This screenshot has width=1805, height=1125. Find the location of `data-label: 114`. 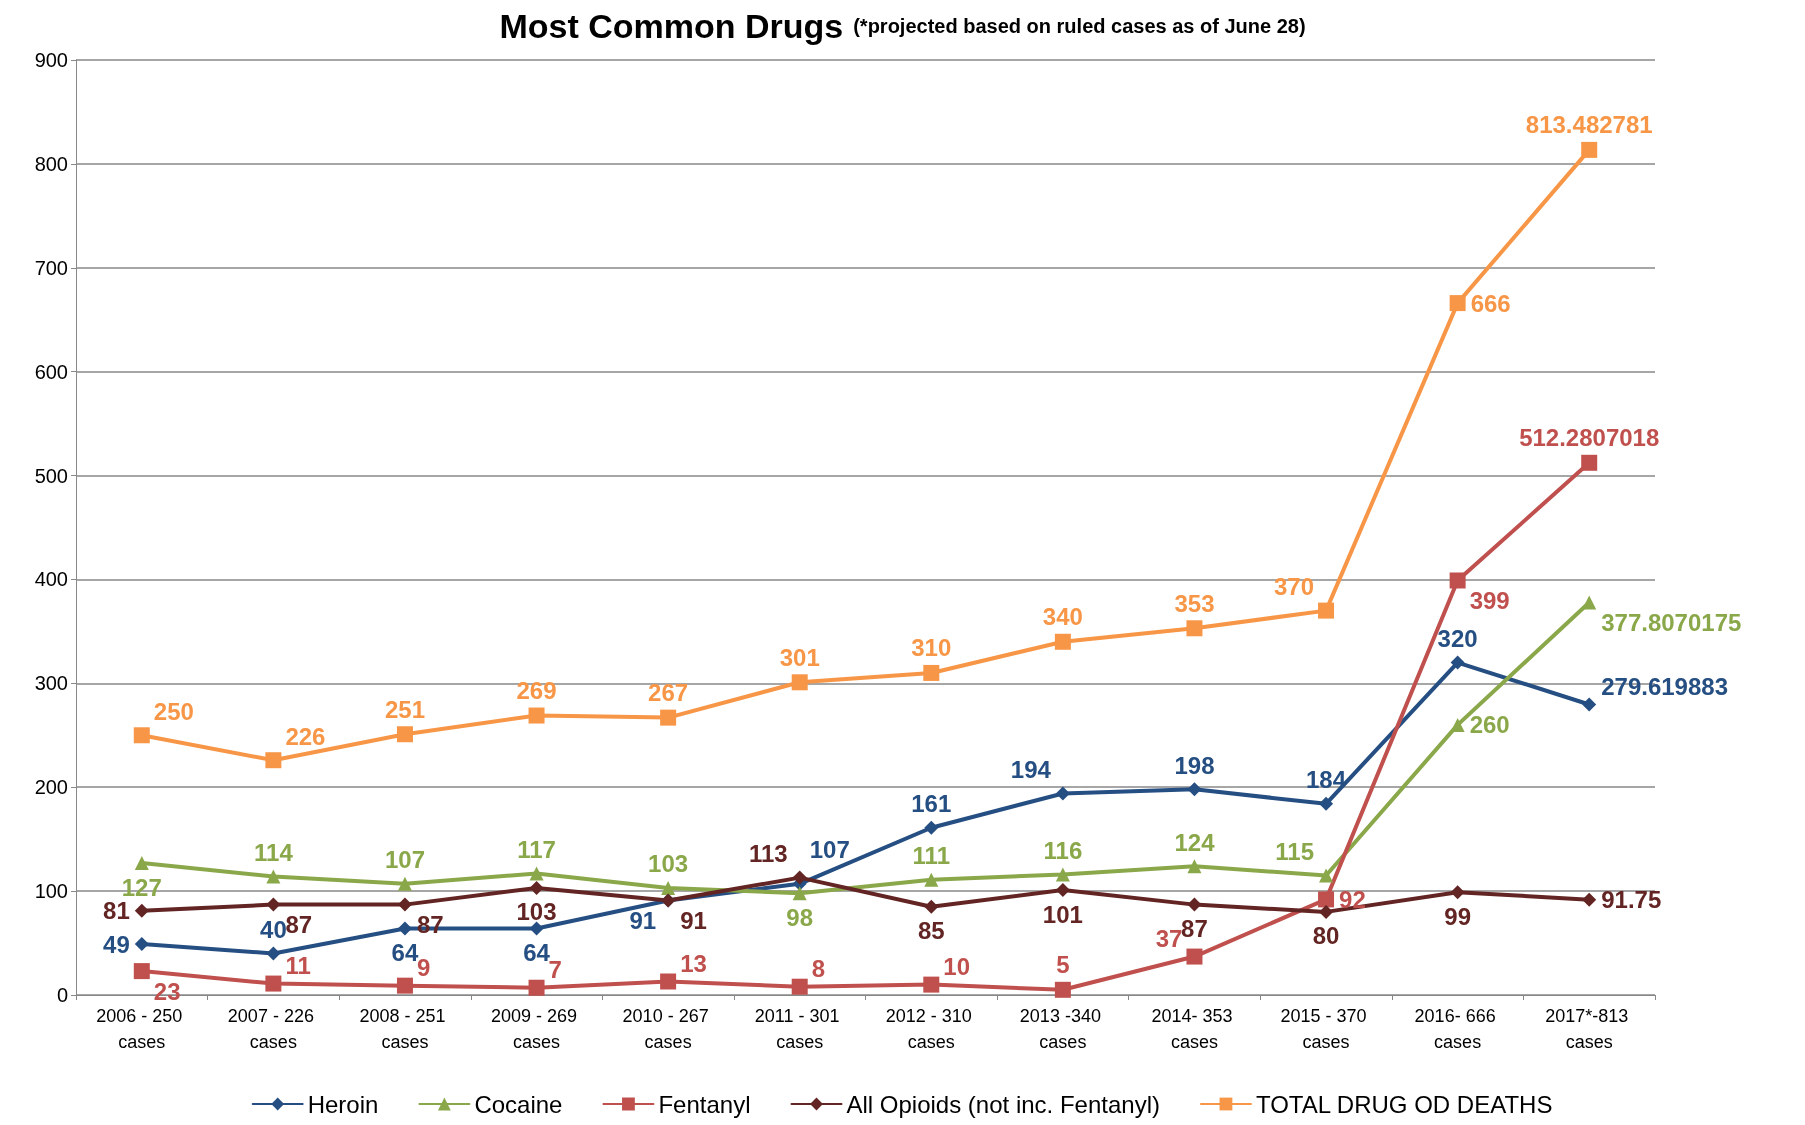

data-label: 114 is located at coordinates (274, 853).